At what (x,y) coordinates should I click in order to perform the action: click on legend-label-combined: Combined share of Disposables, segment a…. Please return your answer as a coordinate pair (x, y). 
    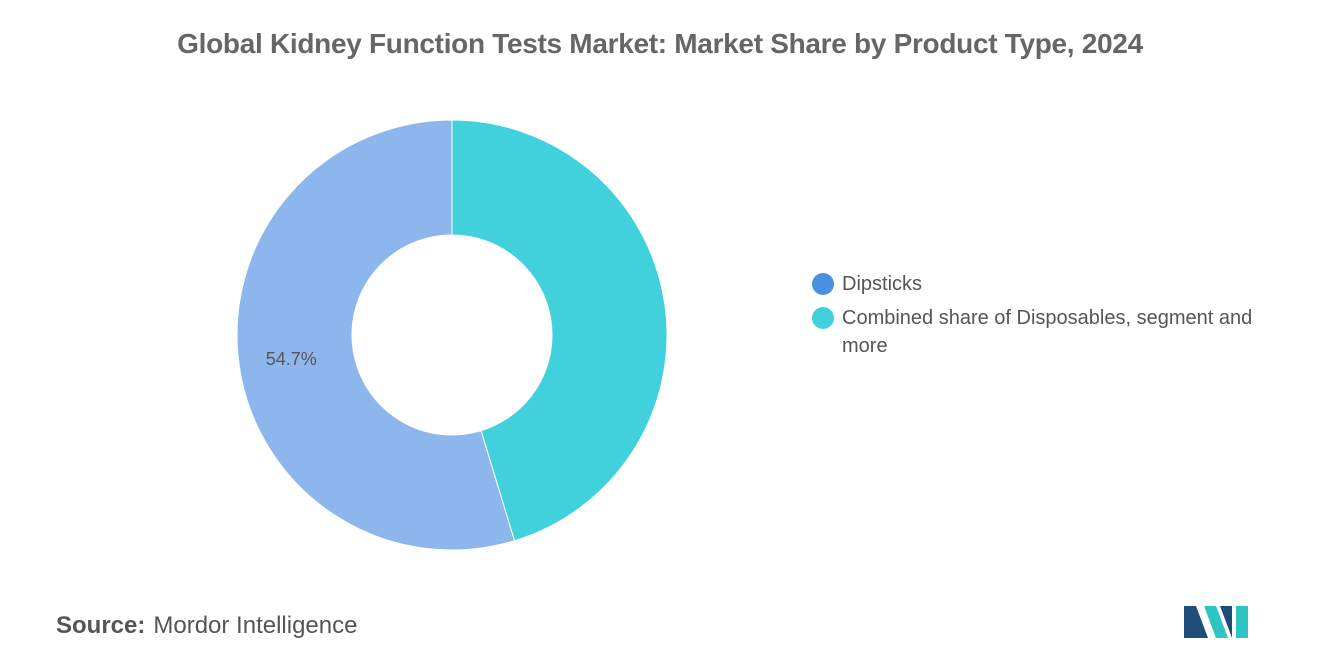
    Looking at the image, I should click on (1047, 332).